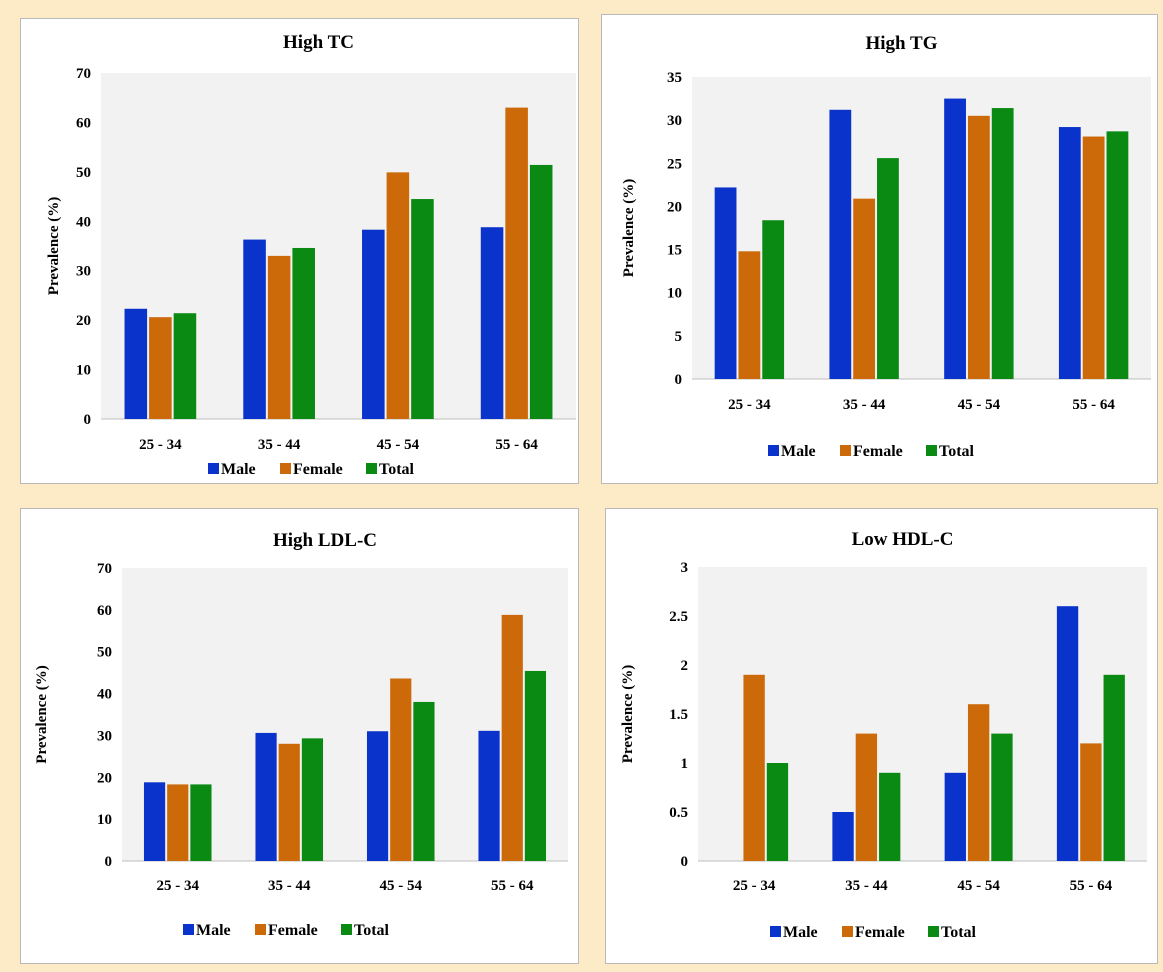 The image size is (1163, 972). Describe the element at coordinates (903, 539) in the screenshot. I see `chart-title: Low HDL-C` at that location.